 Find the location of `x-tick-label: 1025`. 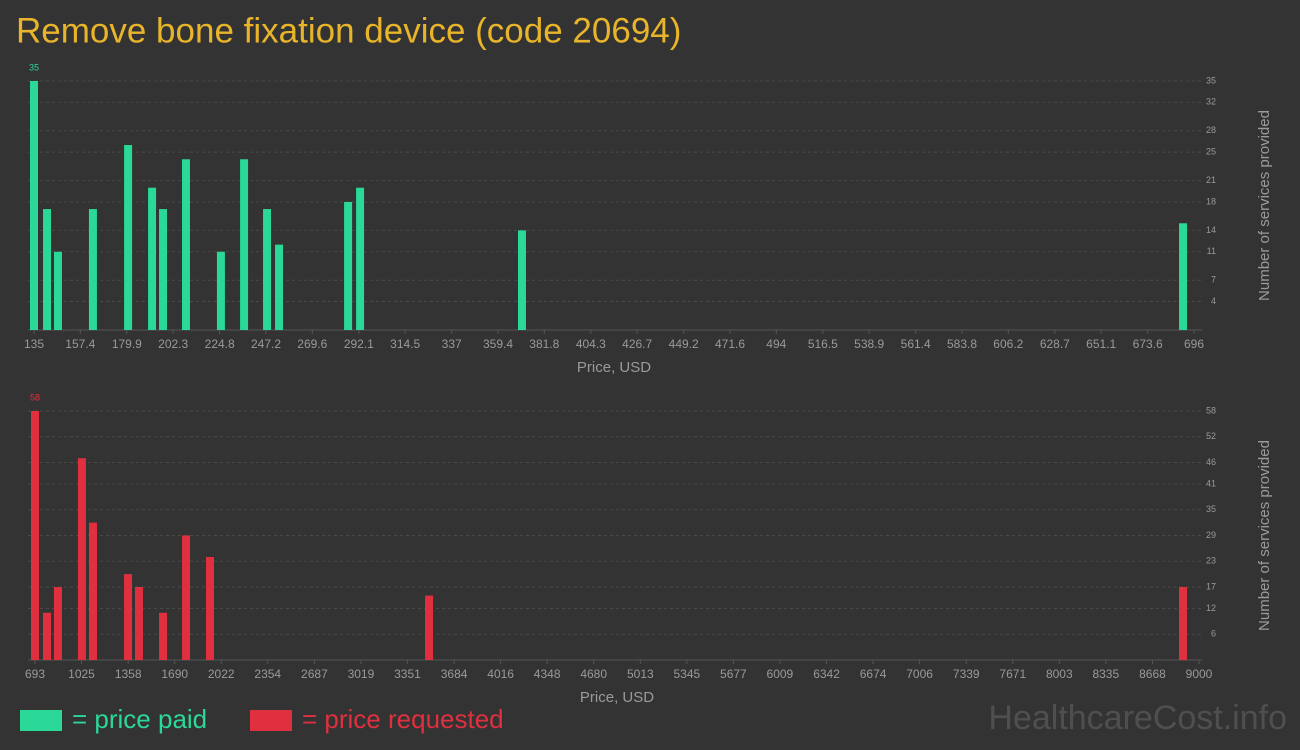

x-tick-label: 1025 is located at coordinates (81, 674).